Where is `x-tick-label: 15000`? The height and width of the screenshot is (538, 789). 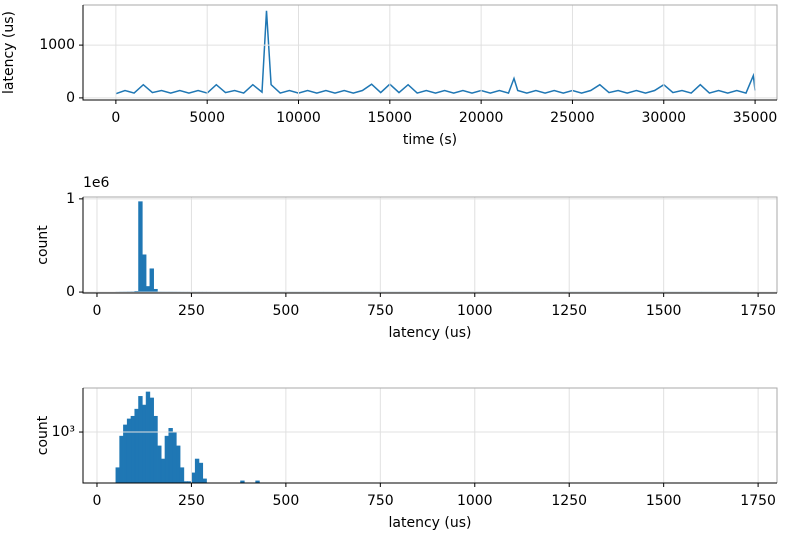
x-tick-label: 15000 is located at coordinates (390, 118).